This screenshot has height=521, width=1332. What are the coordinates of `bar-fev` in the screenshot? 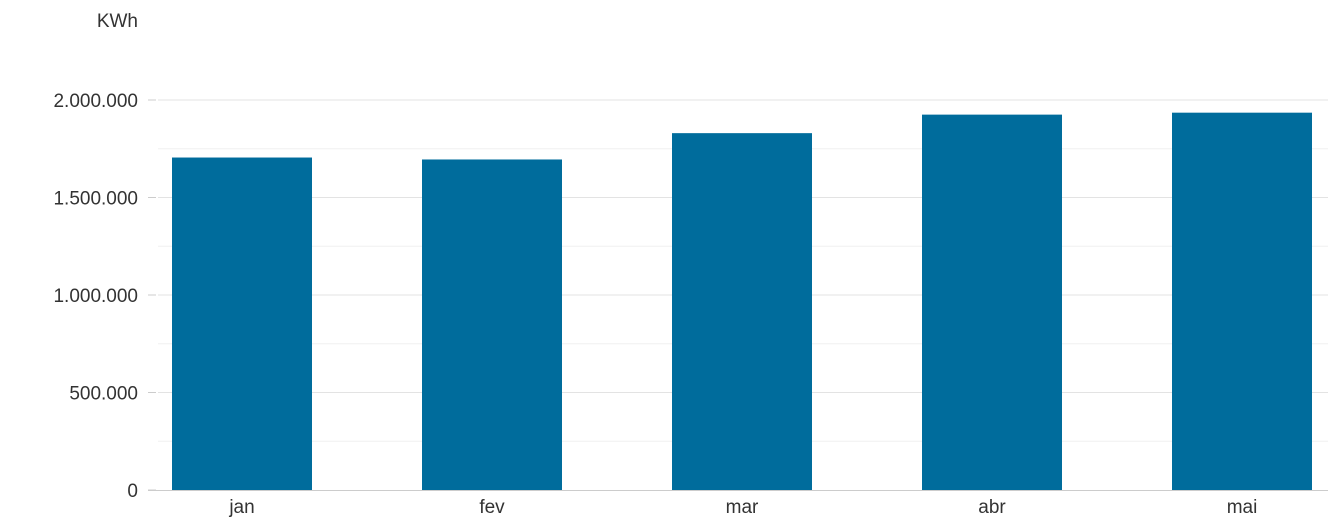 It's located at (492, 324).